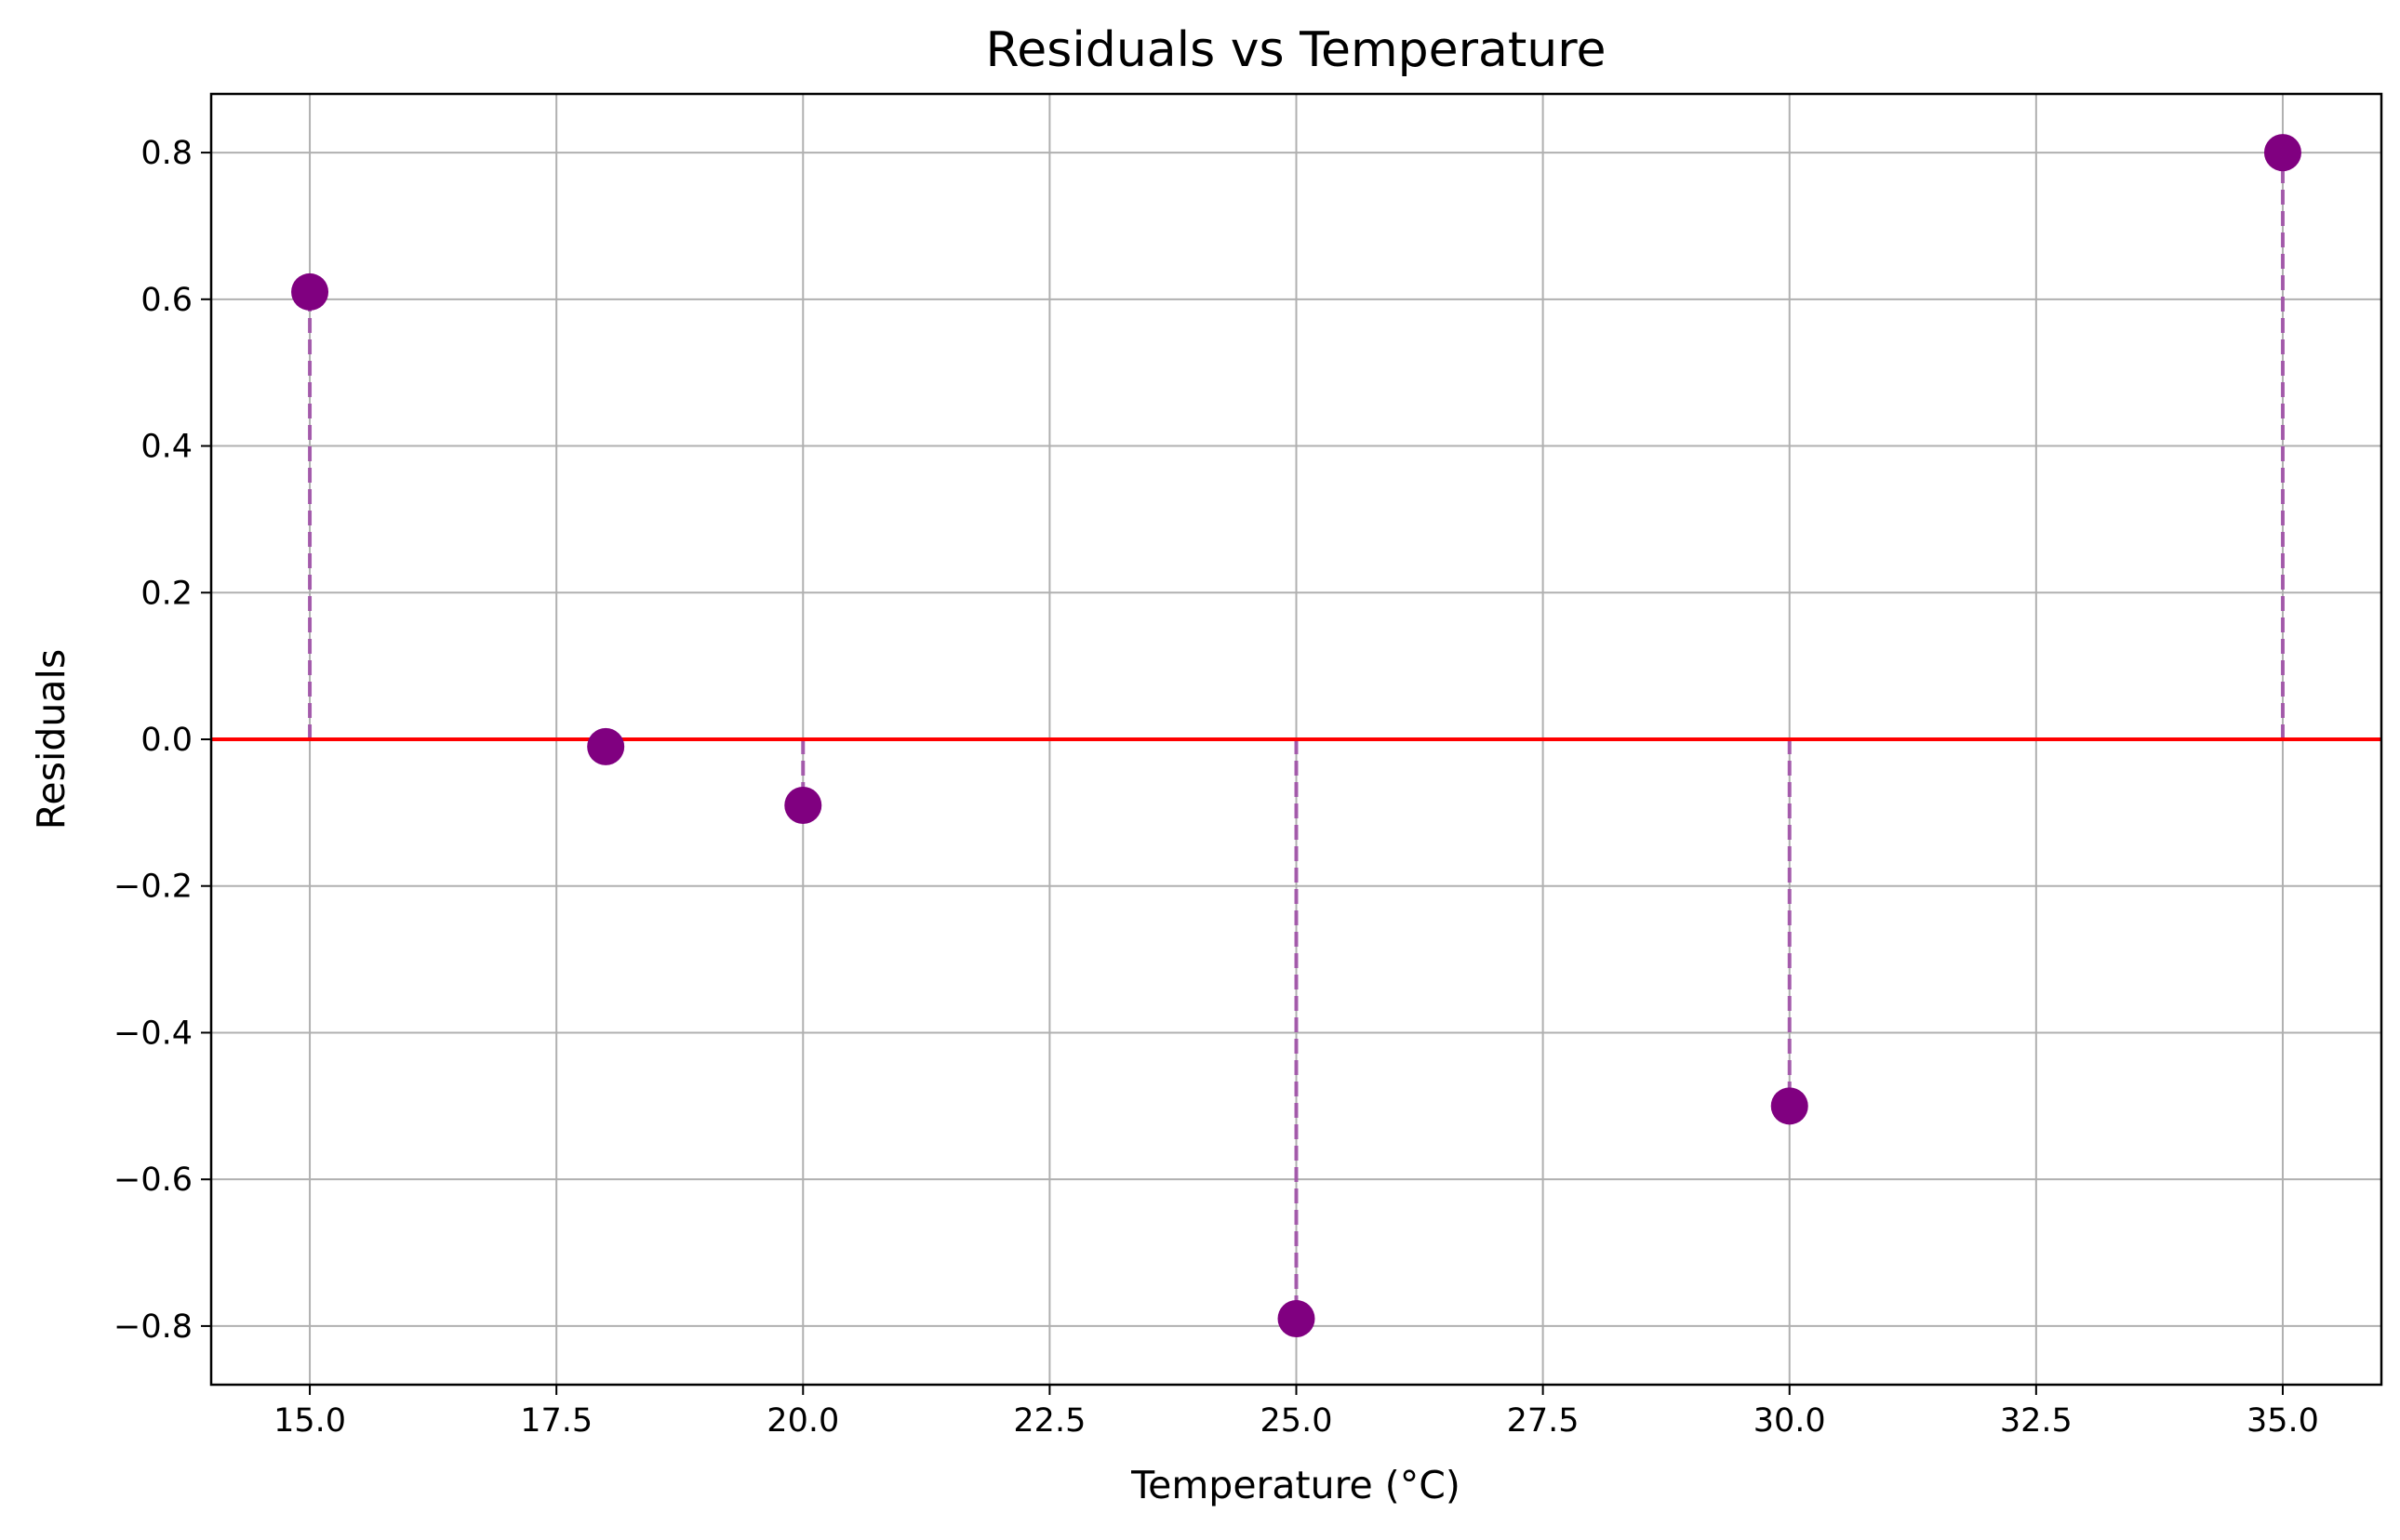  I want to click on x-axis-label: Temperature (°C), so click(1295, 1485).